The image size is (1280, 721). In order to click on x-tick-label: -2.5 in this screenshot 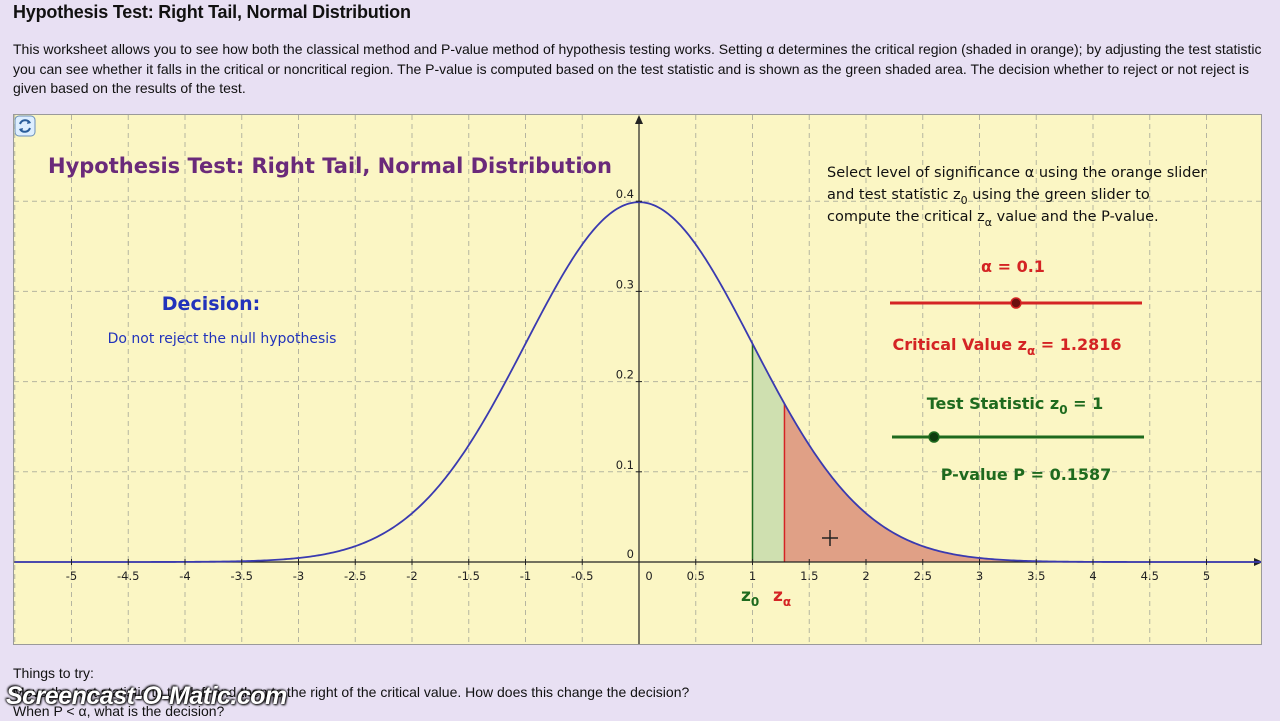, I will do `click(355, 576)`.